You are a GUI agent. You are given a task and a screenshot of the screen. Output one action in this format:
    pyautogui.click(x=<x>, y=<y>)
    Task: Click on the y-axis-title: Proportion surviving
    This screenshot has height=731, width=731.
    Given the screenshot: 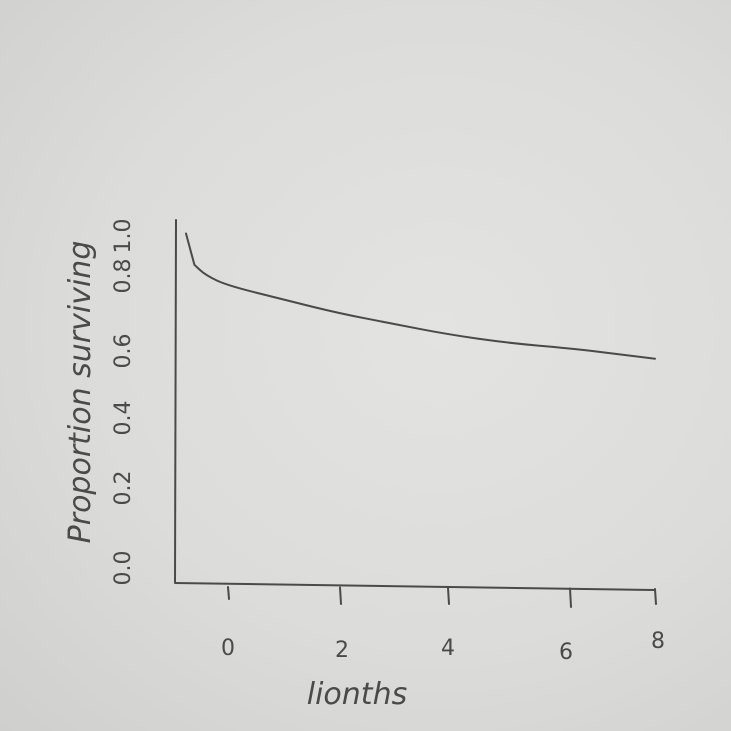 What is the action you would take?
    pyautogui.click(x=80, y=392)
    